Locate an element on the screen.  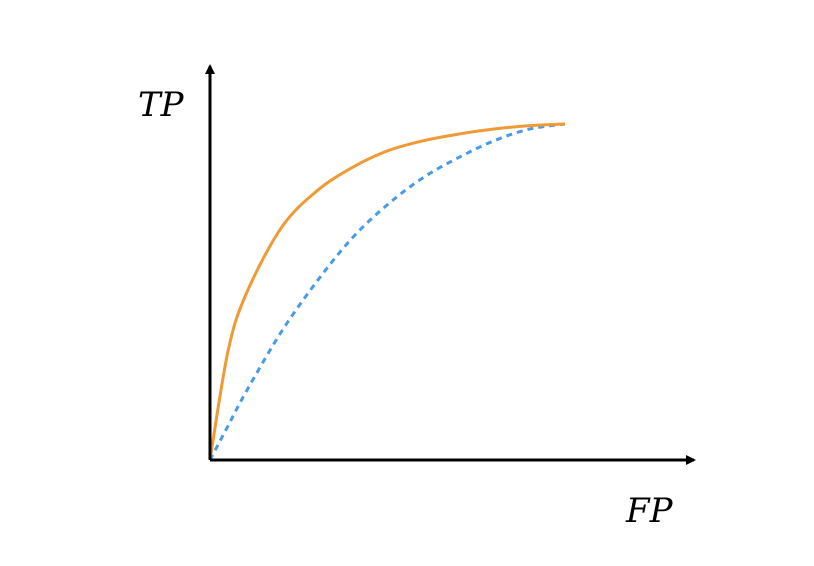
x-axis-label: FP is located at coordinates (649, 511).